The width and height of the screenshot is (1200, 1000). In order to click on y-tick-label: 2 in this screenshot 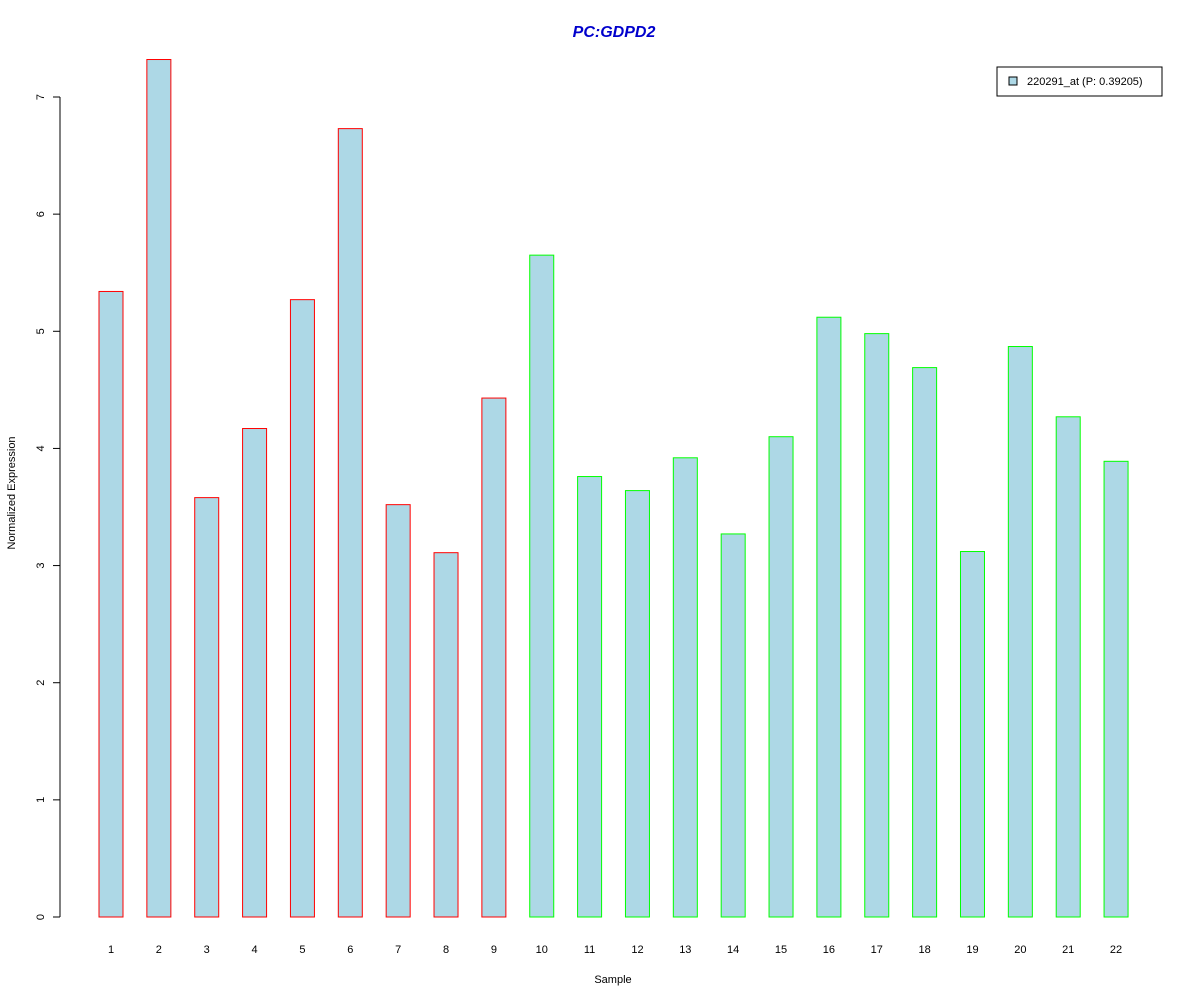, I will do `click(41, 683)`.